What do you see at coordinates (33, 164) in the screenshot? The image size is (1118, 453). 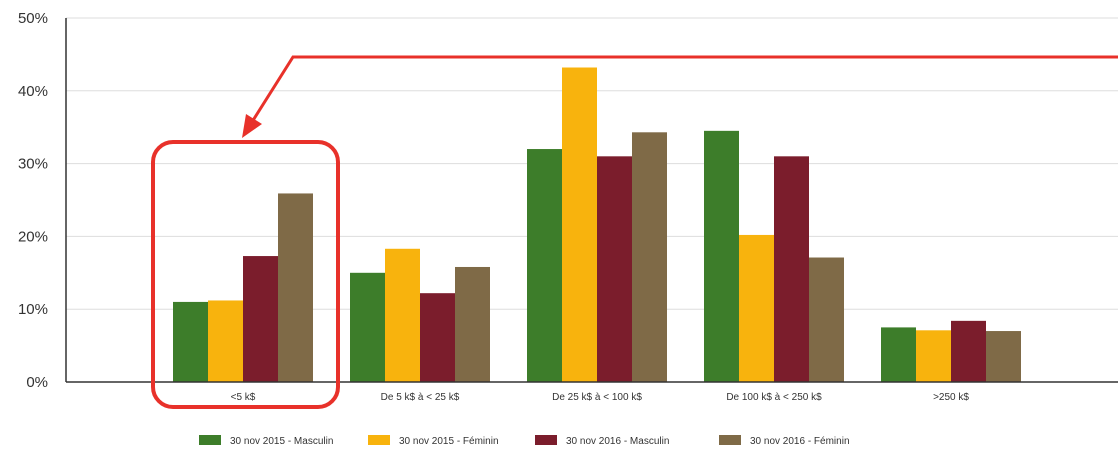 I see `y-tick-label: 30%` at bounding box center [33, 164].